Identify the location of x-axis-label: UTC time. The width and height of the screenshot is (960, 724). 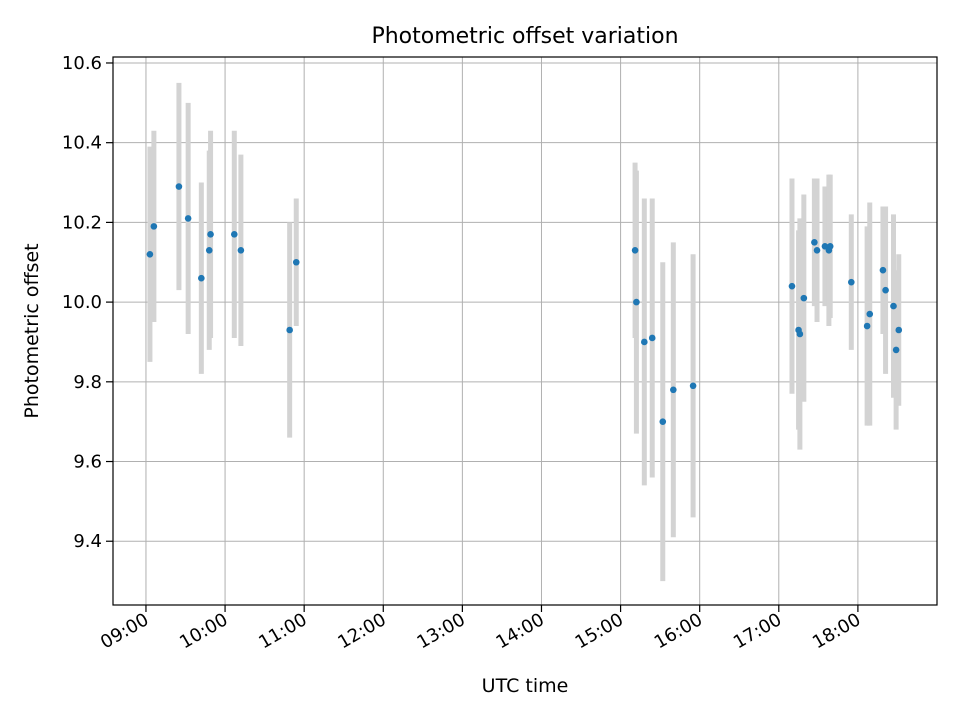
(525, 686).